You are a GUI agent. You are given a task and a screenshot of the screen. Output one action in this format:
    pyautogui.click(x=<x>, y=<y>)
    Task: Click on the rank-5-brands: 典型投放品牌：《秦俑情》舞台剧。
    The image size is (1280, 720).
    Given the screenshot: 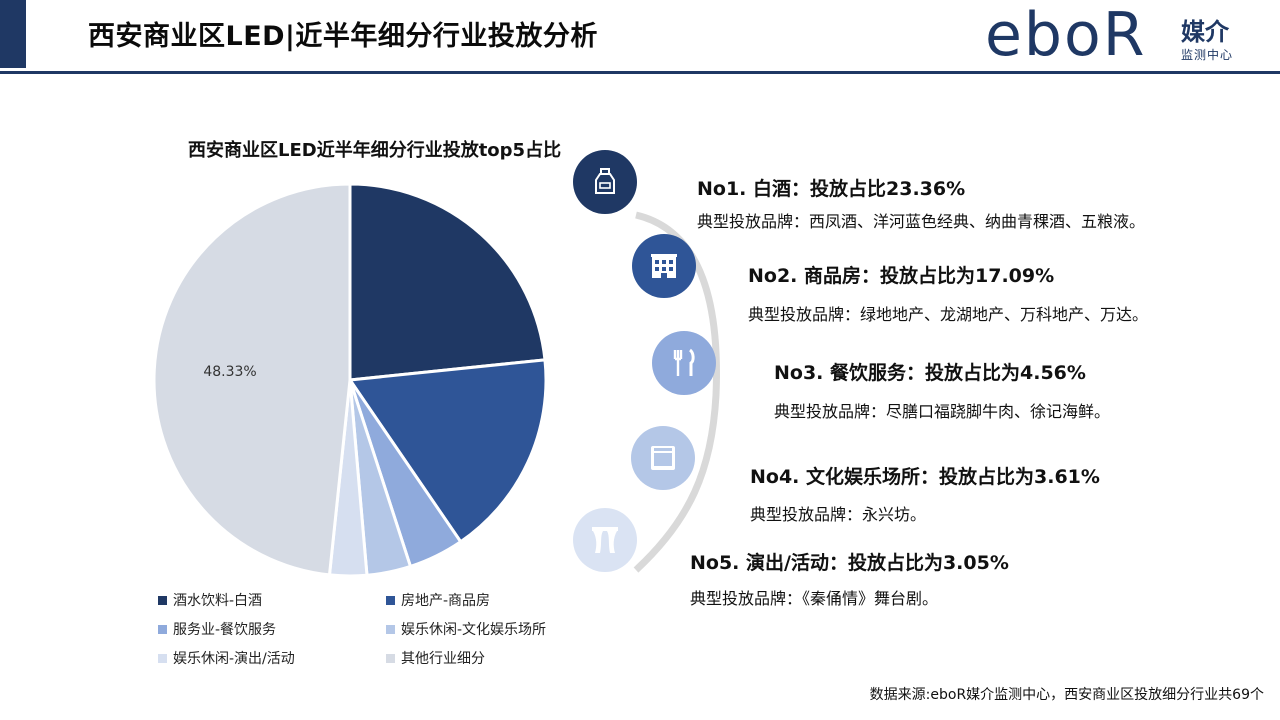 What is the action you would take?
    pyautogui.click(x=814, y=598)
    